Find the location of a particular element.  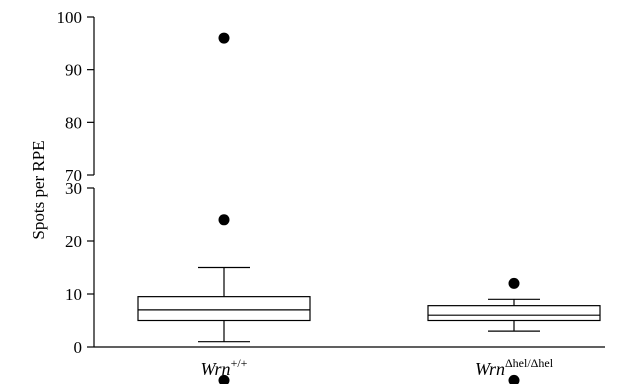

y-tick-label-lower-2: 20 is located at coordinates (73, 241).